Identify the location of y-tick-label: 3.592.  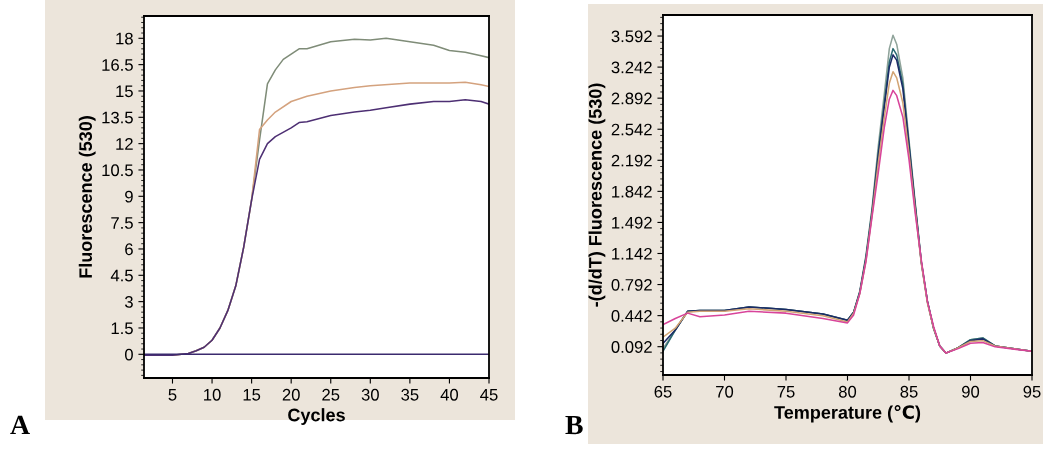
(631, 36).